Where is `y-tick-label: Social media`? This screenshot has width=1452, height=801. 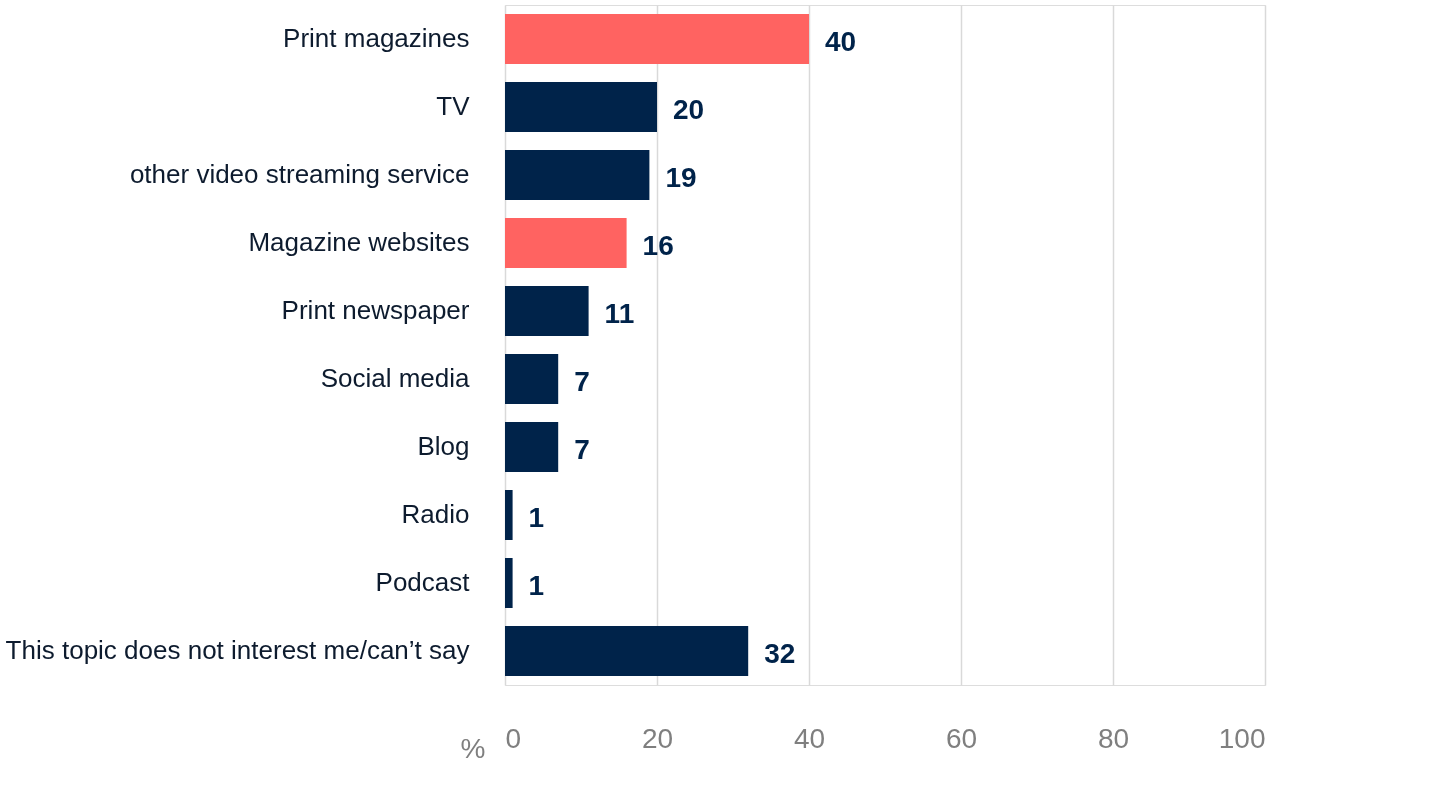
y-tick-label: Social media is located at coordinates (395, 378).